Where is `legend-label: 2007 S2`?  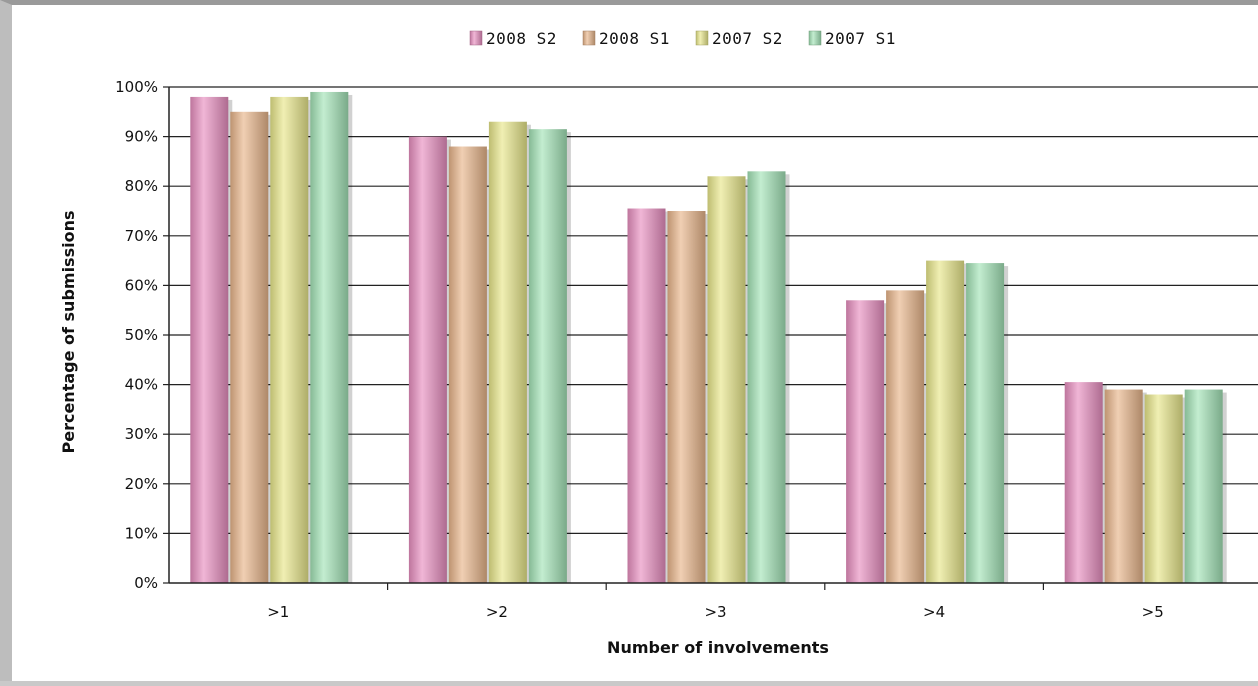 legend-label: 2007 S2 is located at coordinates (747, 38).